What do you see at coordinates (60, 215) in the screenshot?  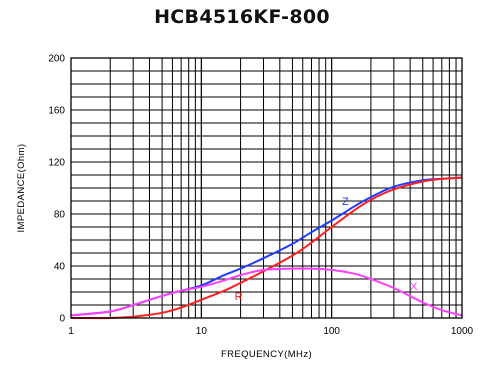 I see `y-tick-label: 80` at bounding box center [60, 215].